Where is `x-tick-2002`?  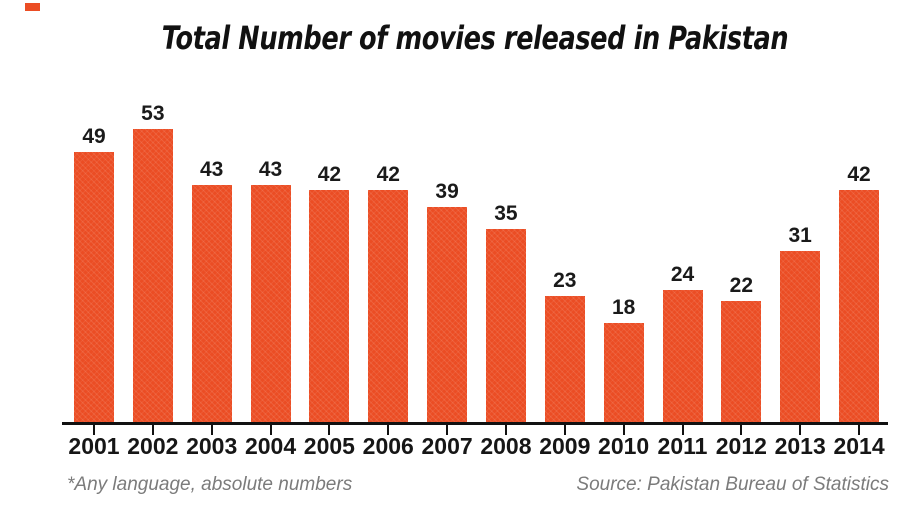
x-tick-2002 is located at coordinates (152, 430).